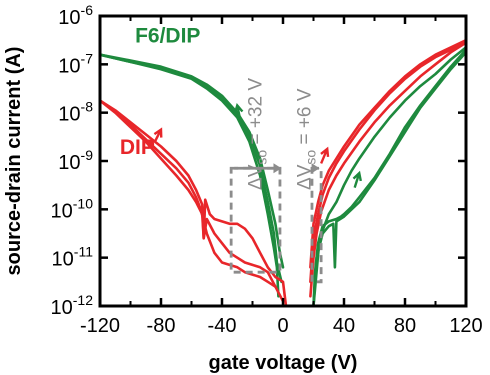 The image size is (490, 375). I want to click on series-label-dip: DIP, so click(137, 147).